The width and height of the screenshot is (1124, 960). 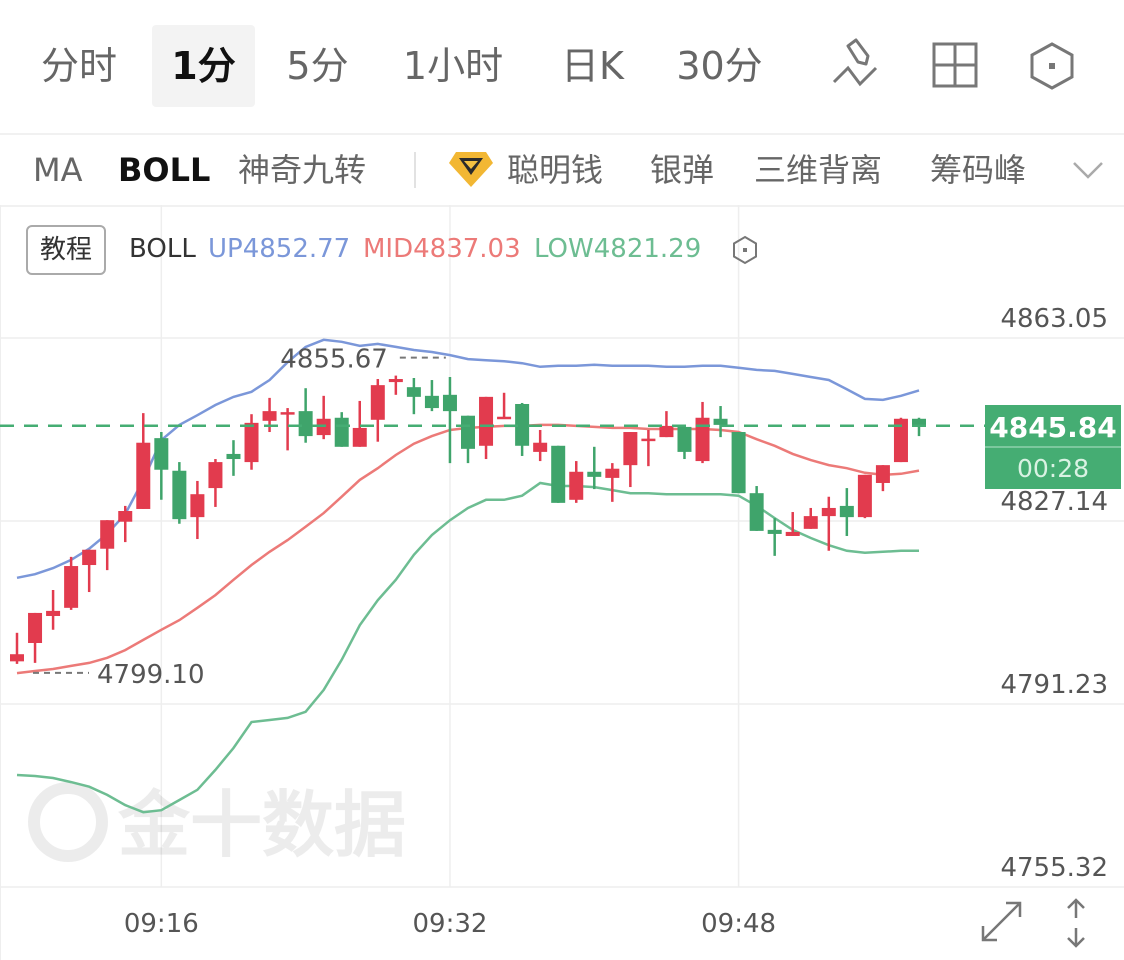 I want to click on tab-5min: 5分, so click(x=317, y=66).